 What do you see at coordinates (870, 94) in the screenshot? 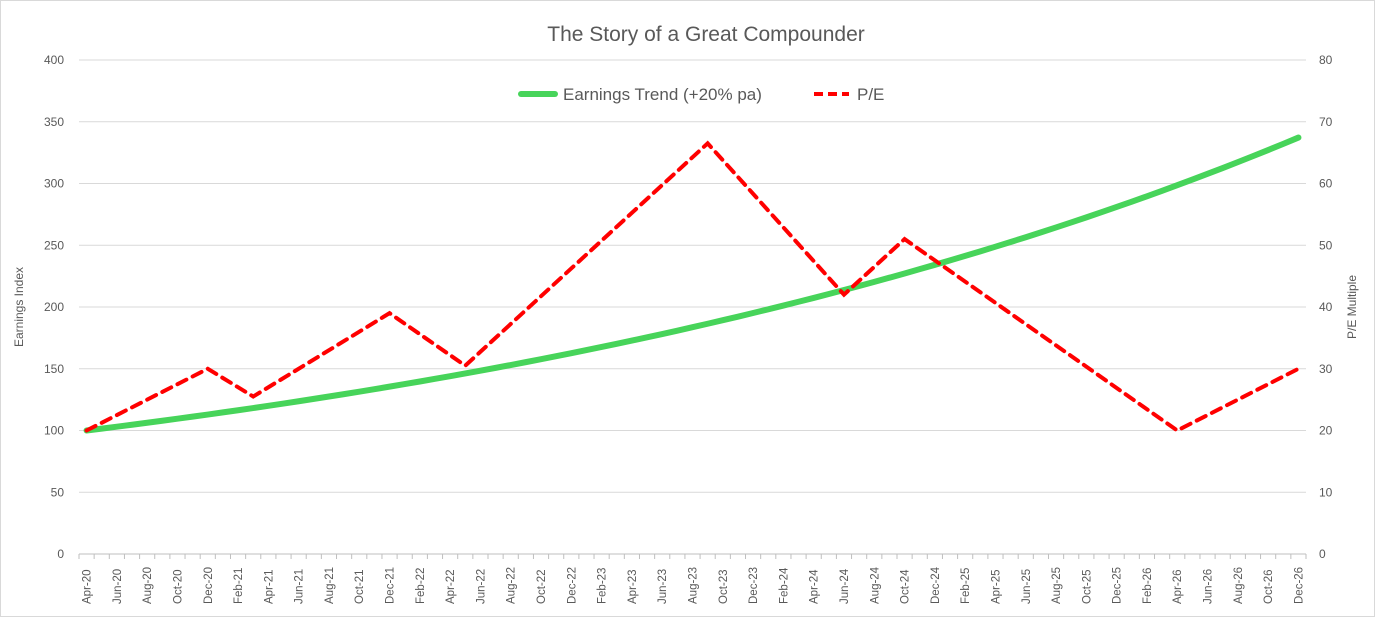
I see `legend-pe-label: P/E` at bounding box center [870, 94].